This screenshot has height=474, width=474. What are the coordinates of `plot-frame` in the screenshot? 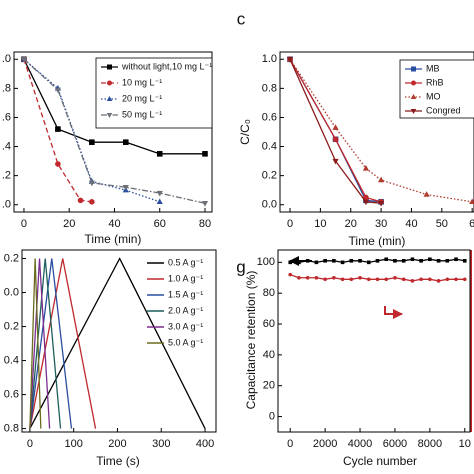 It's located at (113, 132).